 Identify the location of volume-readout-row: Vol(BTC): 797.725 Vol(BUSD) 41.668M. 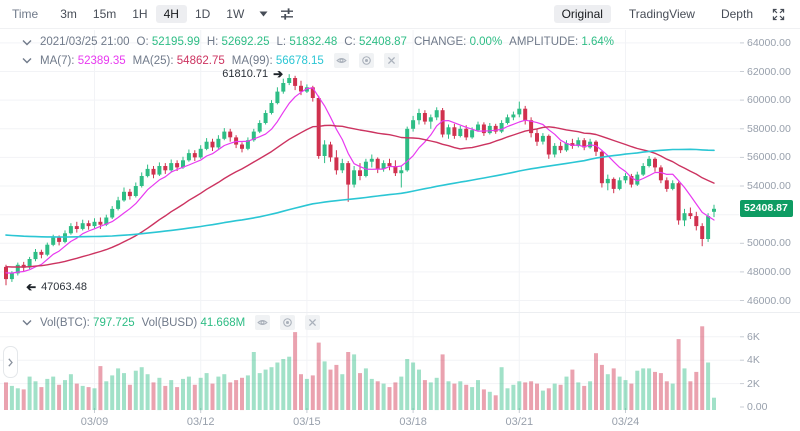
(171, 322).